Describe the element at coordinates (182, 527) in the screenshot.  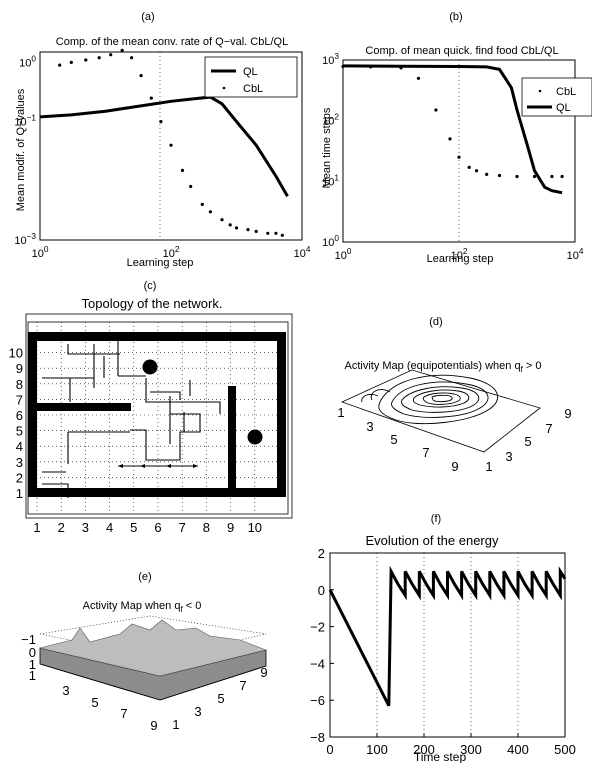
I see `c-x-tick-6: 7` at that location.